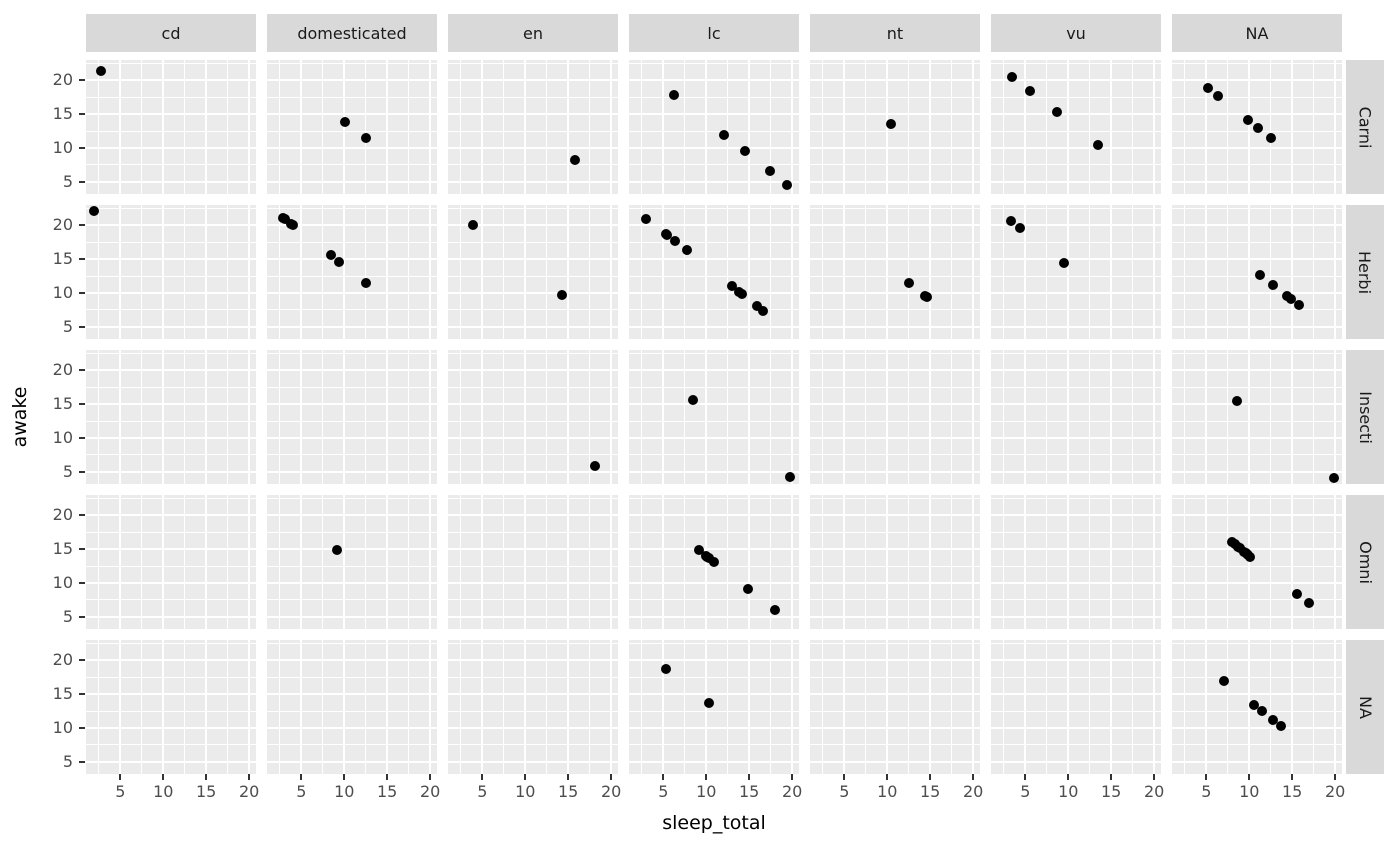  I want to click on facet-column-strip: lc, so click(714, 33).